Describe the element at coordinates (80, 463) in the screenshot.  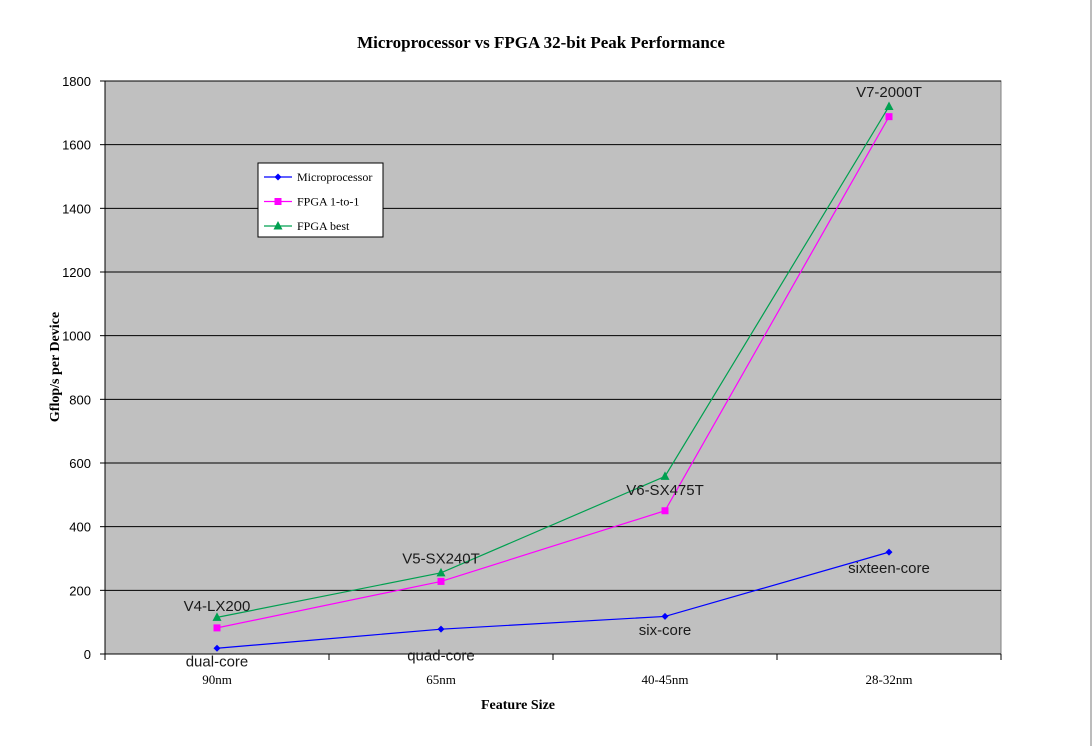
I see `y-tick-label: 600` at that location.